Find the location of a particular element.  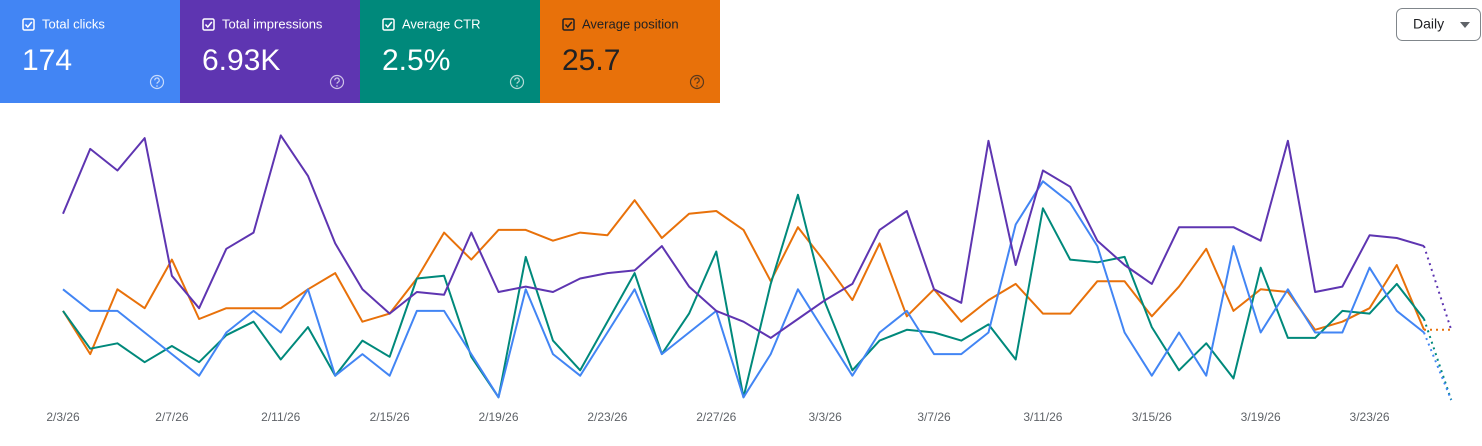

metric-card: Total clicks 174 is located at coordinates (90, 51).